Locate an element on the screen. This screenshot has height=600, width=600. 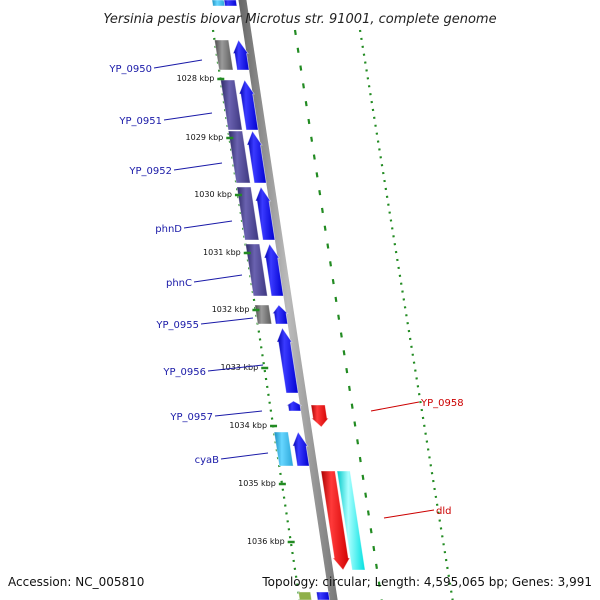
gene-label-dld: dld is located at coordinates (443, 511).